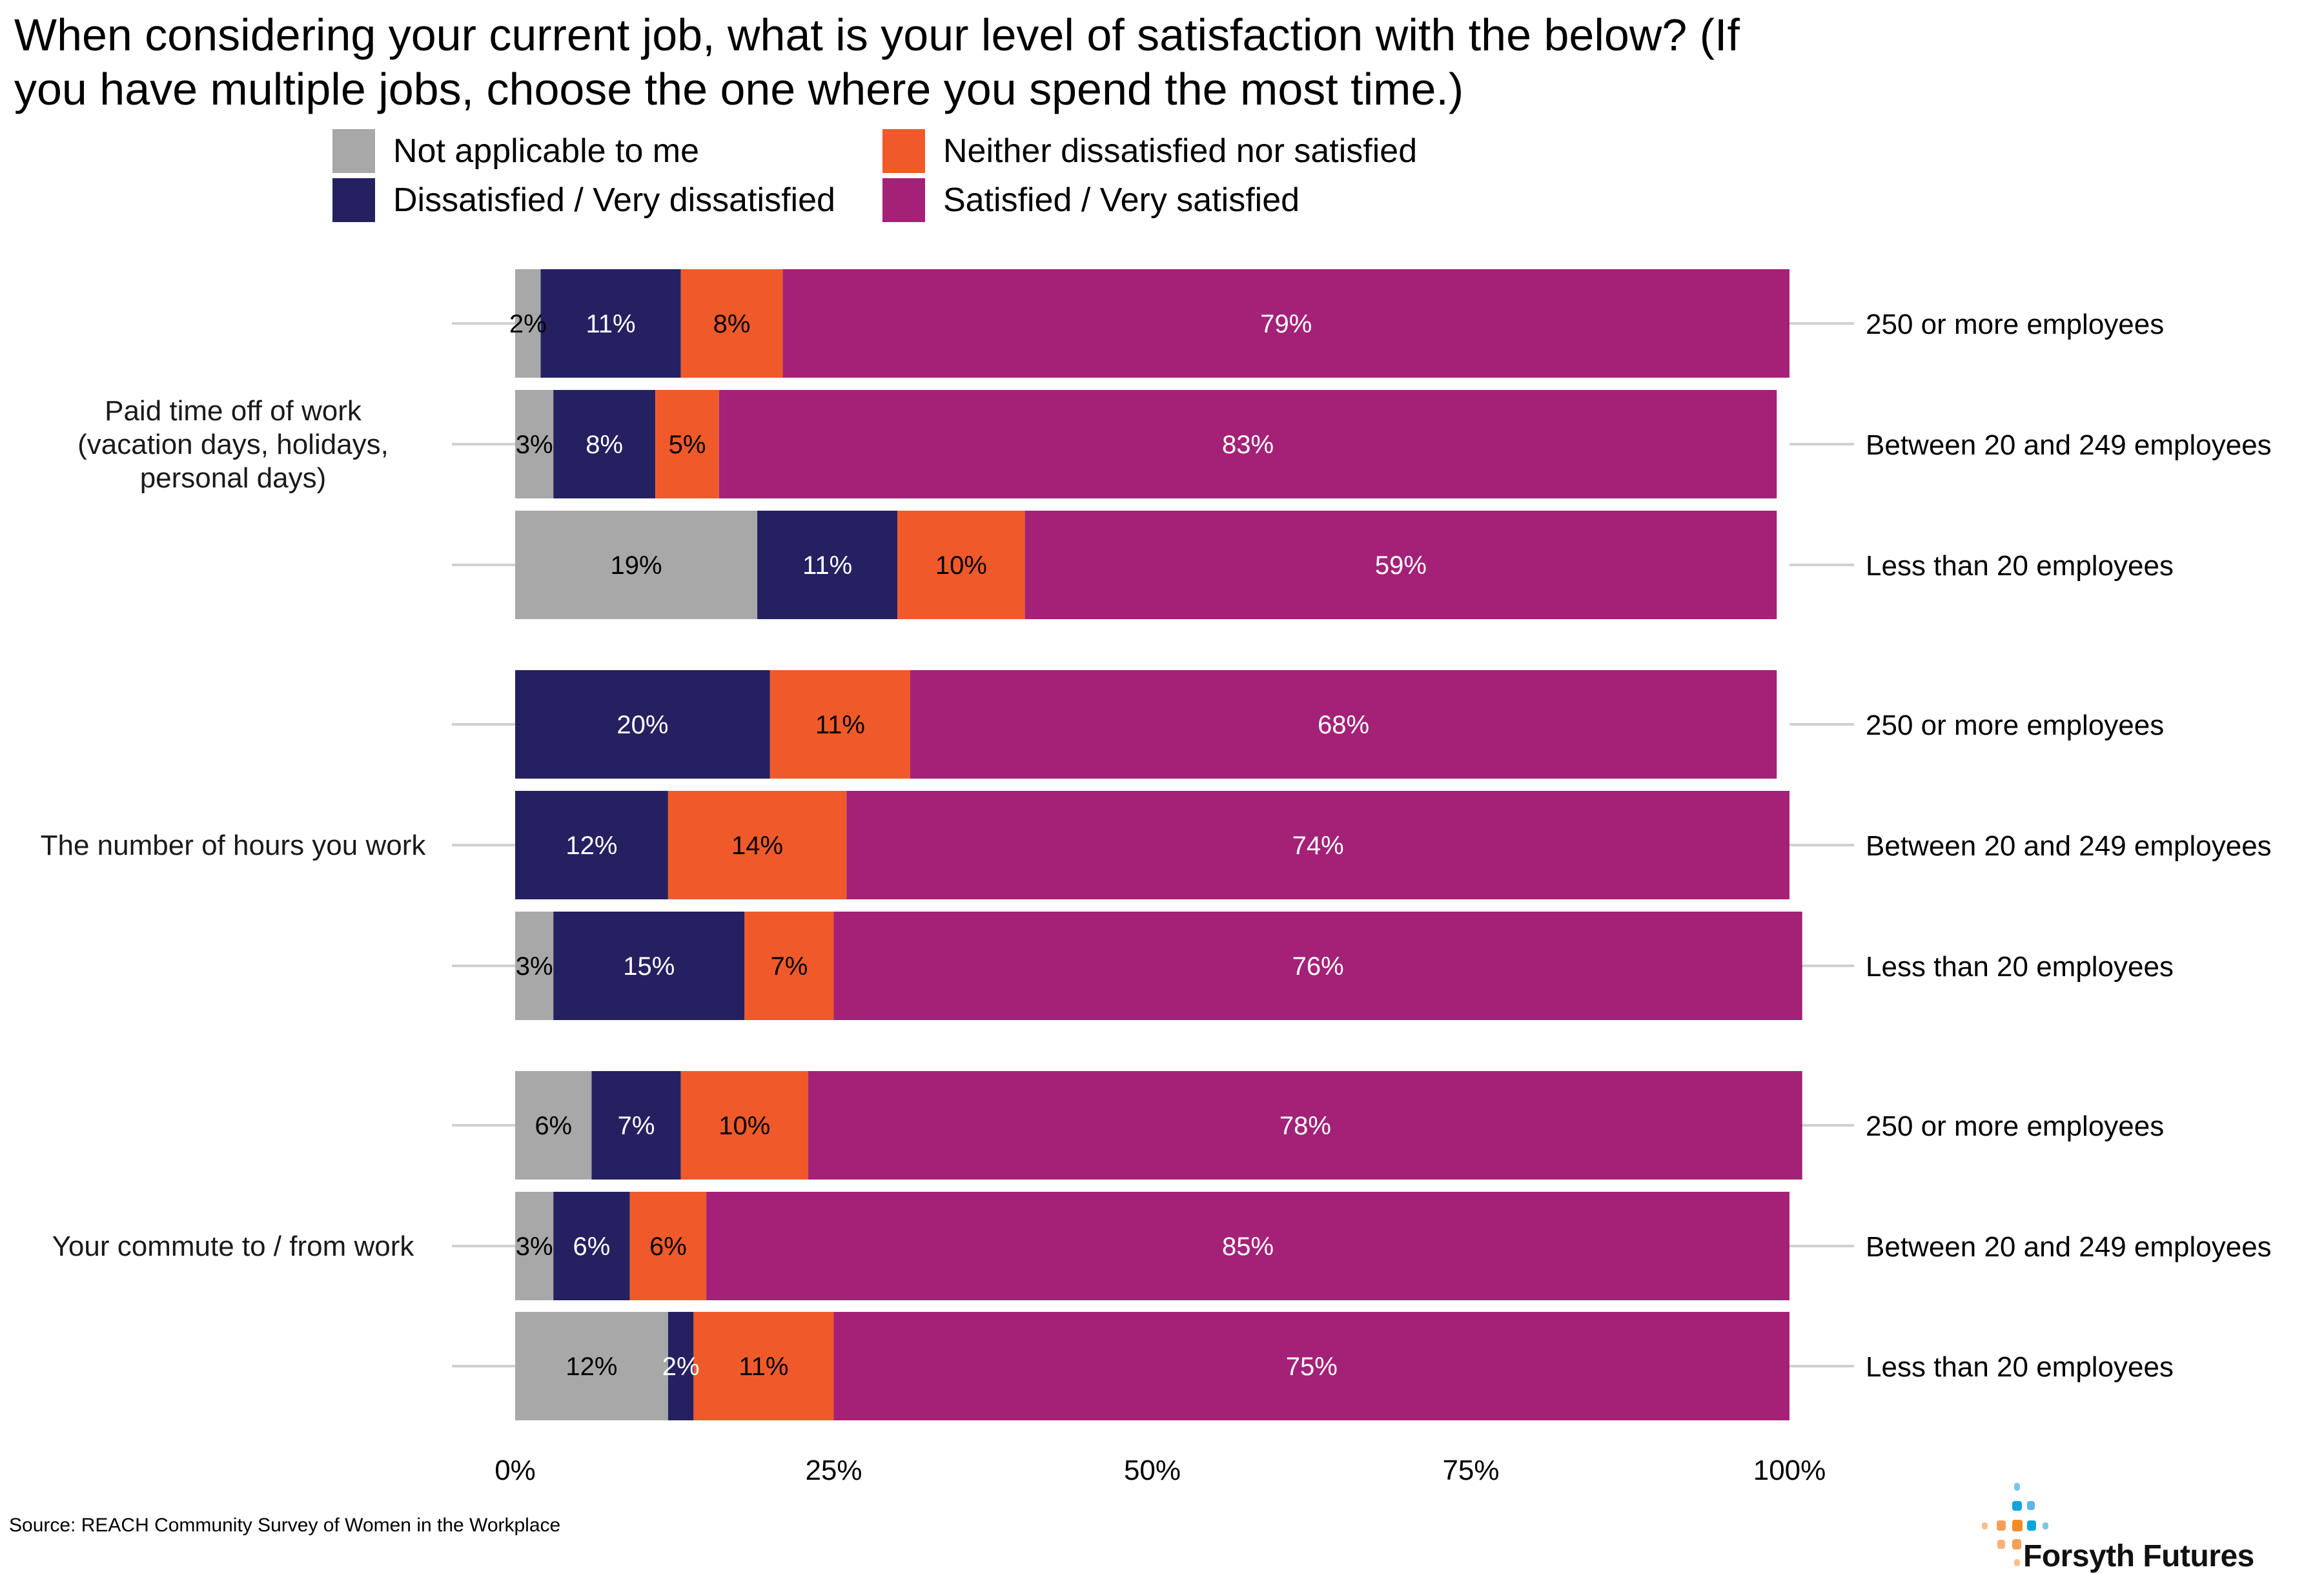  What do you see at coordinates (2138, 1556) in the screenshot?
I see `logo-text: Forsyth Futures` at bounding box center [2138, 1556].